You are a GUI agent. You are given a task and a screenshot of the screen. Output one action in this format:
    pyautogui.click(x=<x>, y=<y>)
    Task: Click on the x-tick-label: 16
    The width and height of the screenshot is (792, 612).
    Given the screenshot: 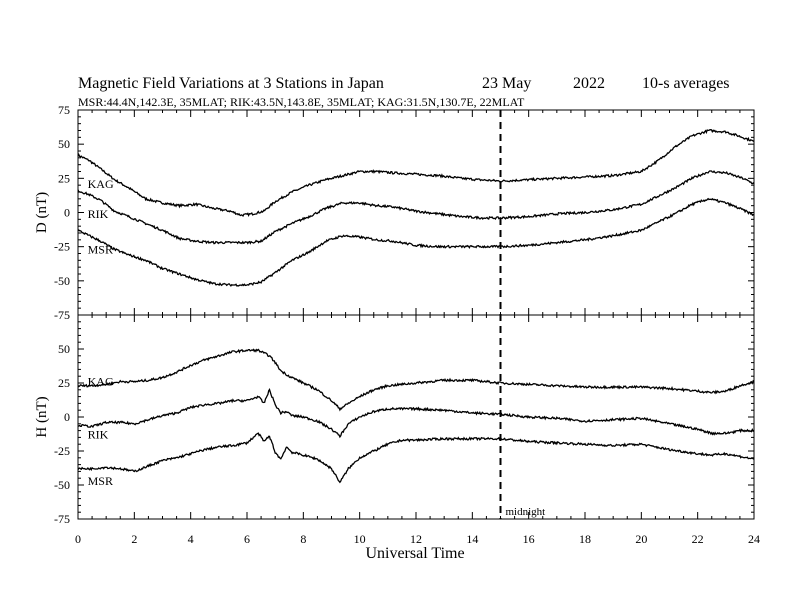 What is the action you would take?
    pyautogui.click(x=529, y=539)
    